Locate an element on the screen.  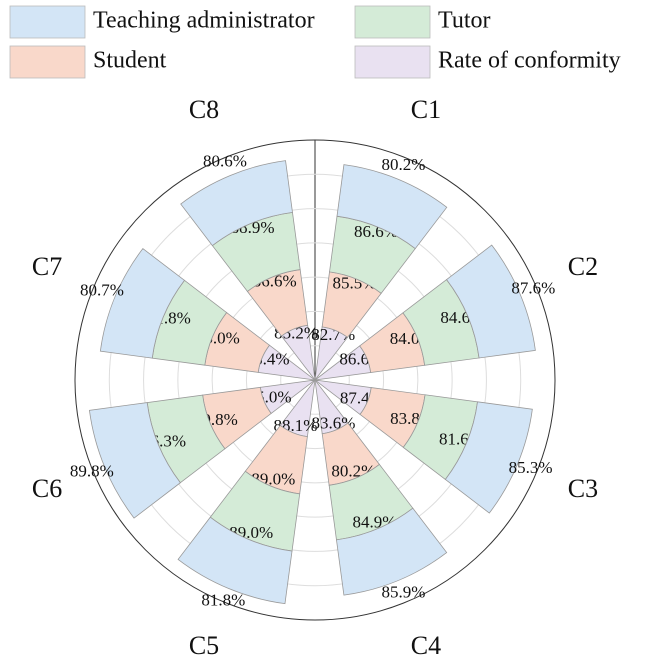
legend-label: Student is located at coordinates (130, 61).